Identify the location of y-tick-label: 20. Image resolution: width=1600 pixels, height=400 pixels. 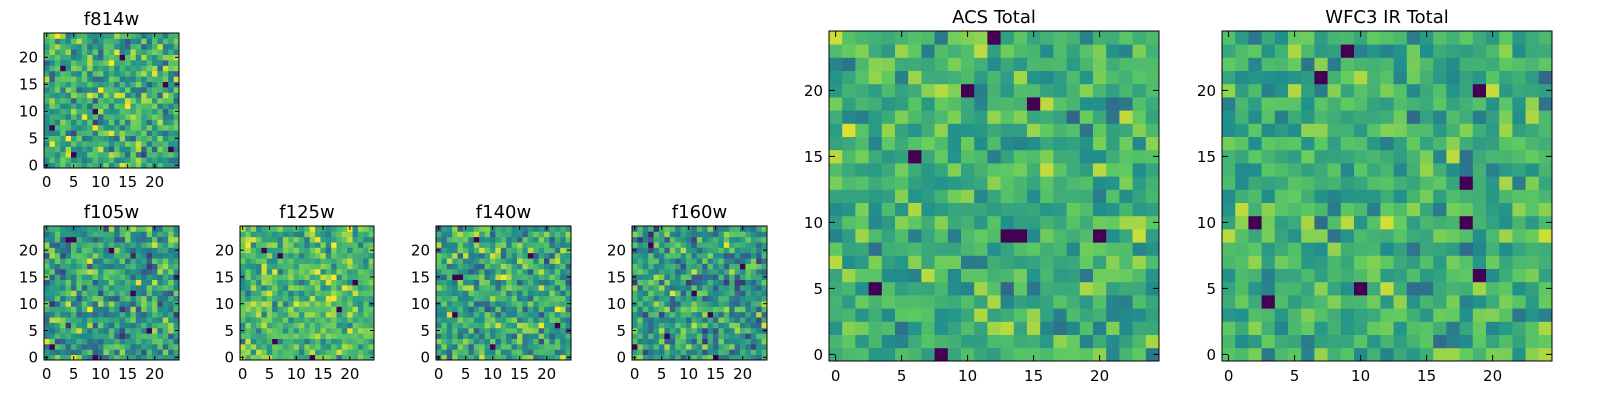
(28, 251).